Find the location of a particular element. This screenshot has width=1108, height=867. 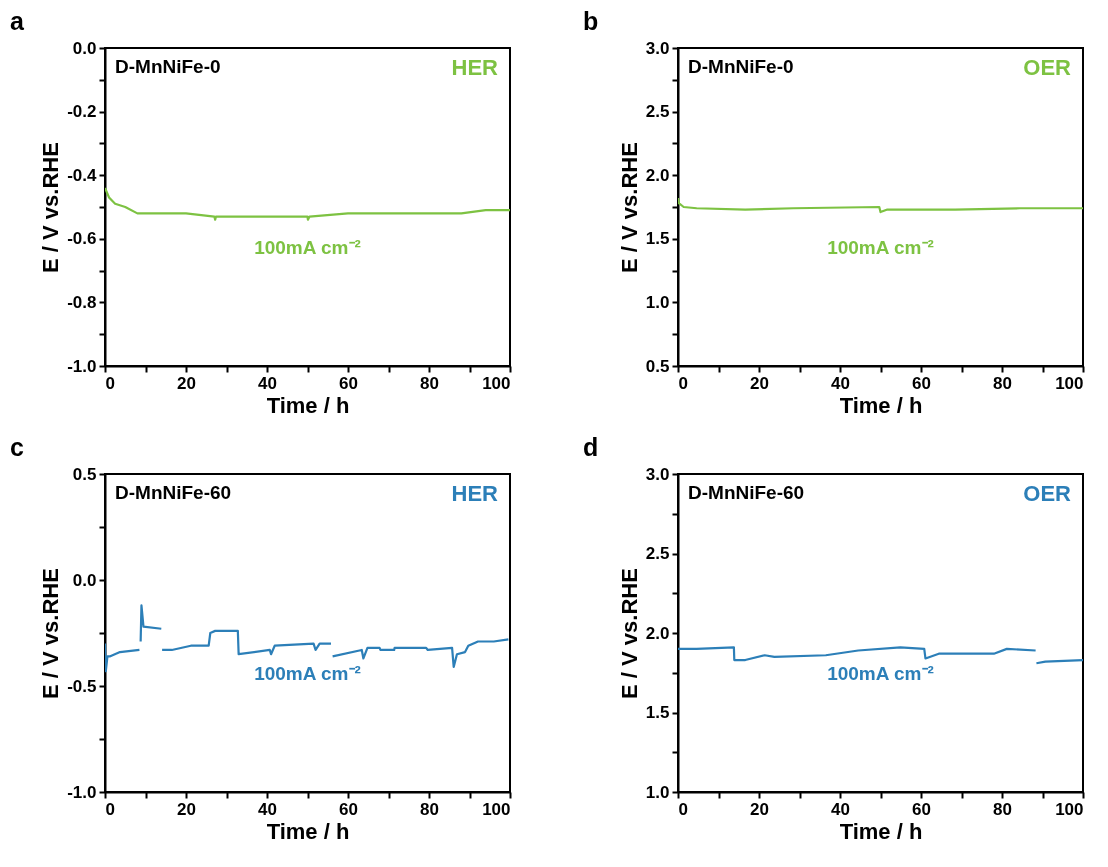

y-tick-label: -0.5 is located at coordinates (82, 686).